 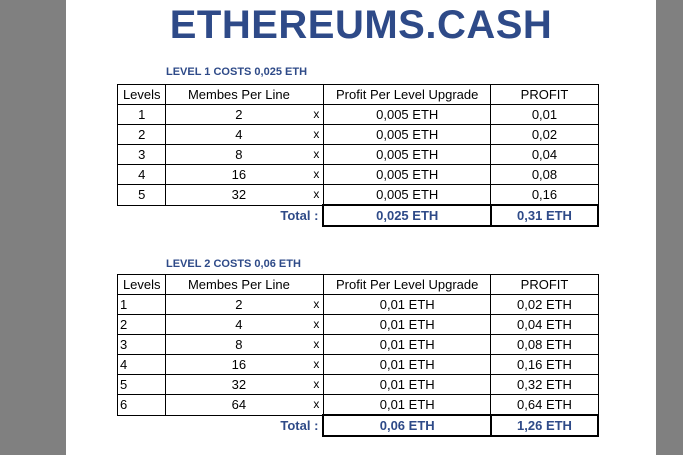 I want to click on table-row: 2 4 x 0,01 ETH 0,04 ETH, so click(x=357, y=324).